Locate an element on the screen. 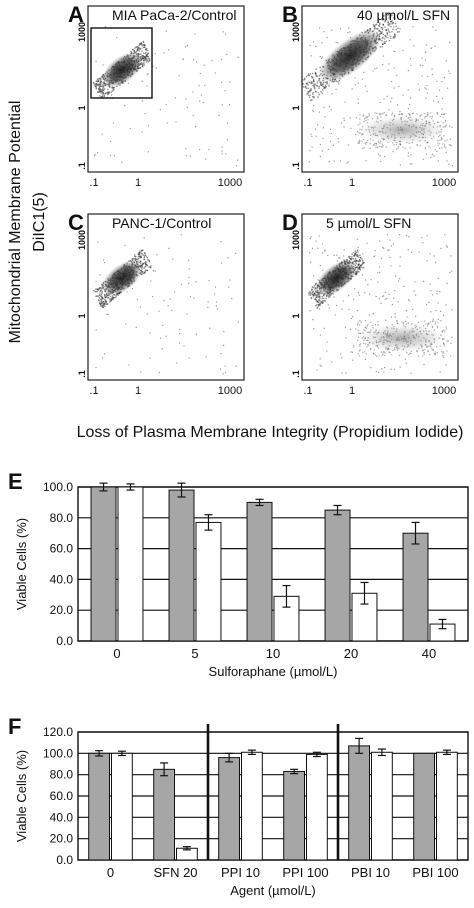 This screenshot has height=908, width=474. bar-y-tick-label: 20.0 is located at coordinates (62, 610).